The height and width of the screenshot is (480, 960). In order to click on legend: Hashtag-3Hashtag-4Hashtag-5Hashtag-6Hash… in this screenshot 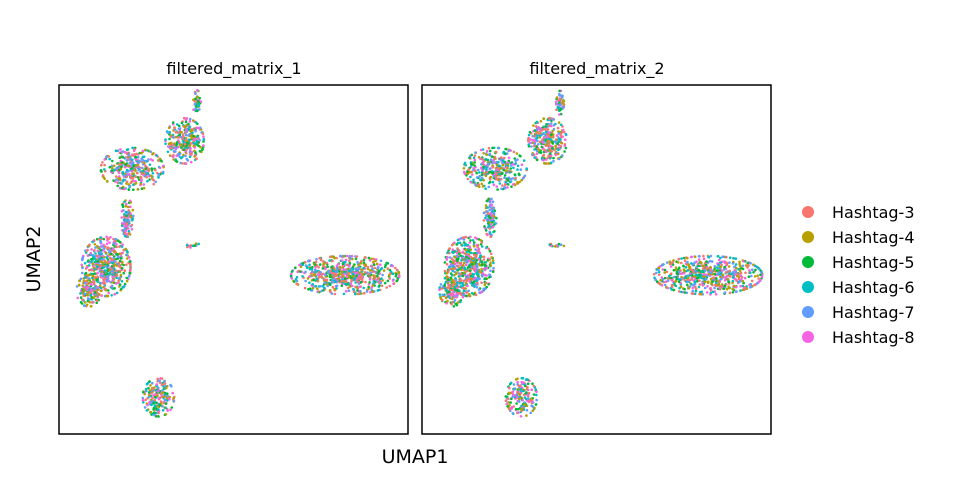, I will do `click(858, 275)`.